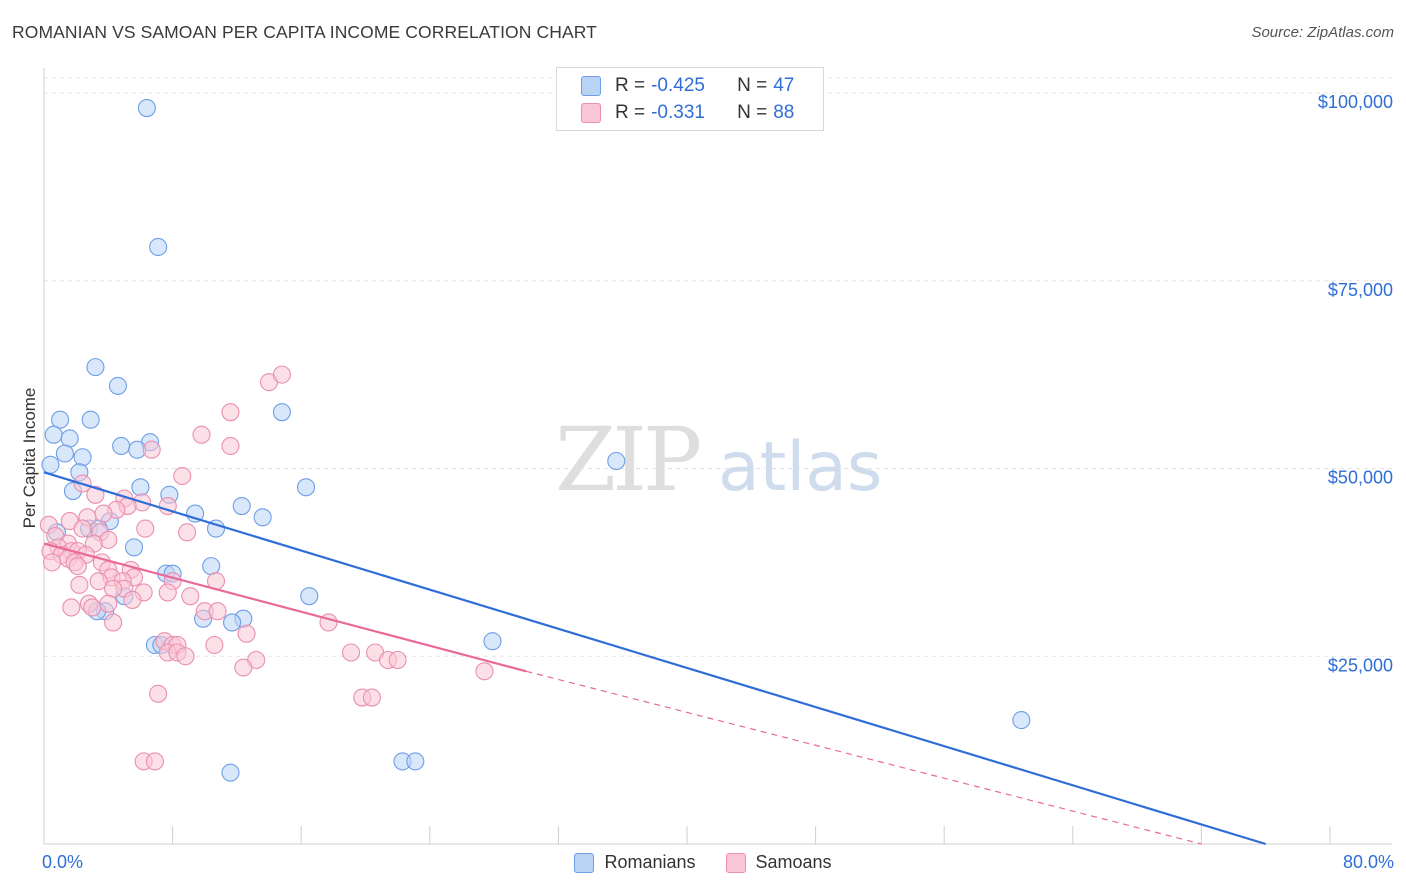 The image size is (1406, 892). I want to click on legend-item-romanians: Romanians, so click(635, 862).